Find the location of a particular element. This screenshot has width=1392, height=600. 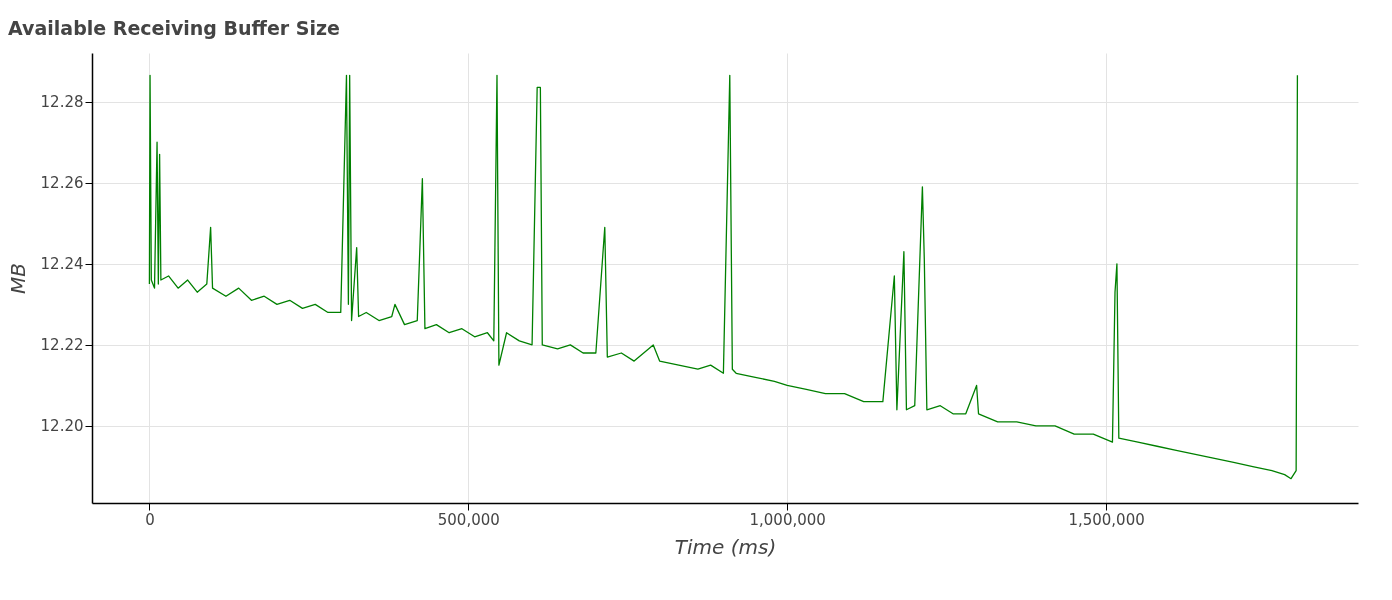

y-tick-label: 12.26 is located at coordinates (62, 183).